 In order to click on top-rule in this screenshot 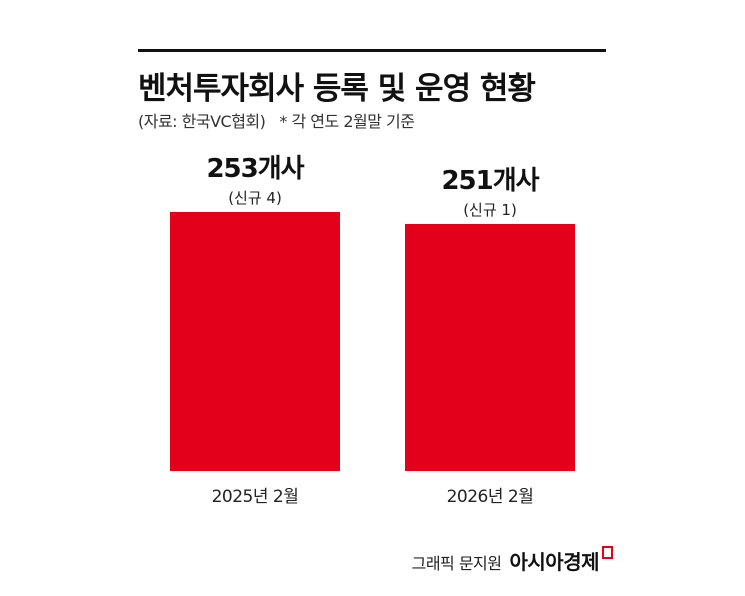, I will do `click(372, 50)`.